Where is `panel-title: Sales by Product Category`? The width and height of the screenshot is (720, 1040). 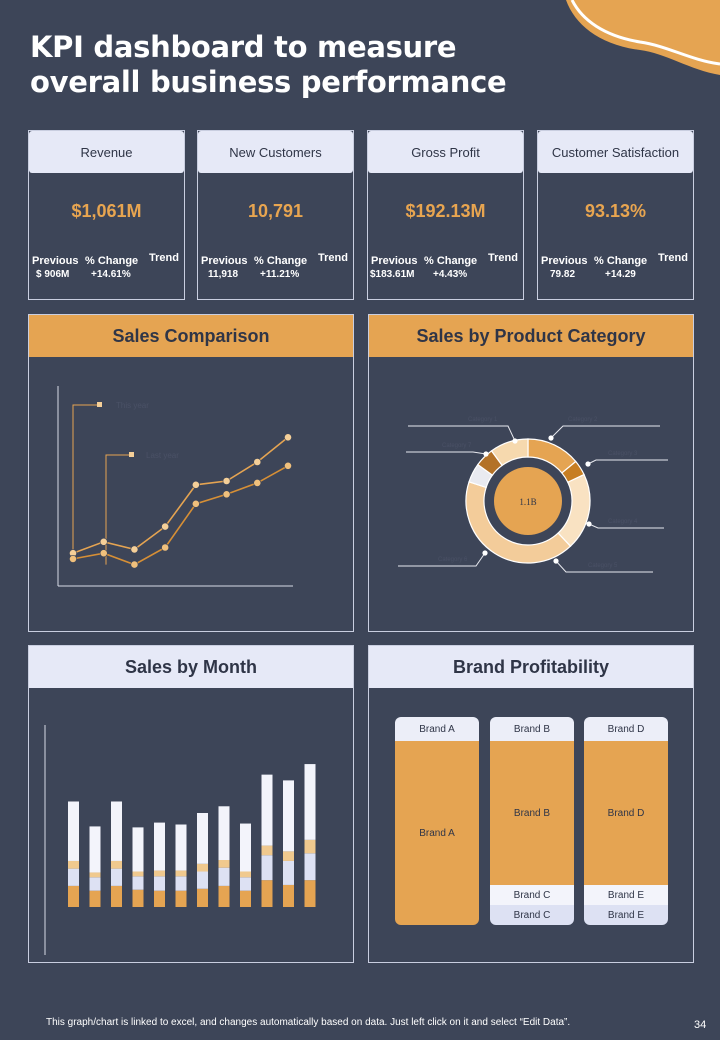
panel-title: Sales by Product Category is located at coordinates (531, 336).